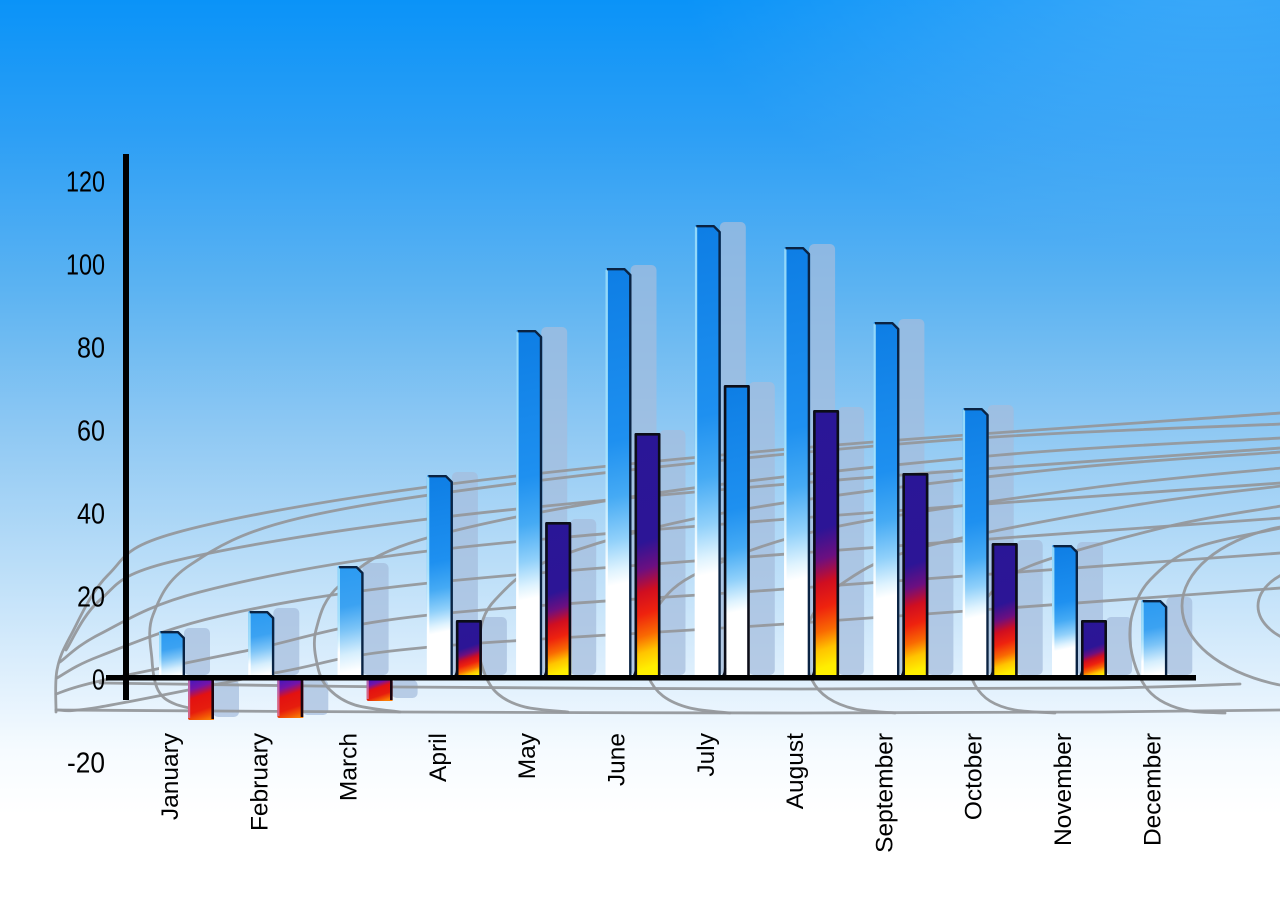  I want to click on svg-text: 60, so click(91, 432).